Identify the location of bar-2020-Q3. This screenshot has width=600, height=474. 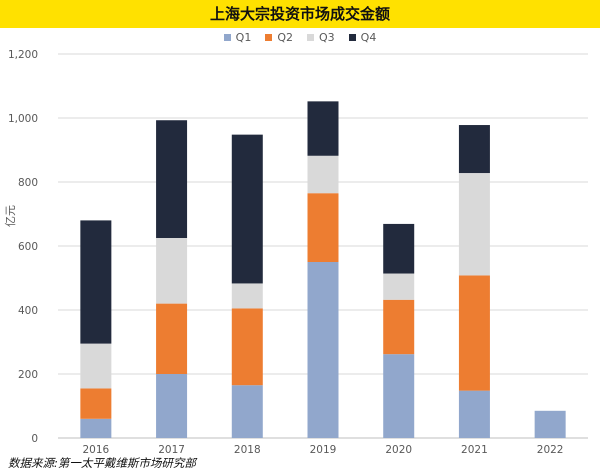
(399, 286).